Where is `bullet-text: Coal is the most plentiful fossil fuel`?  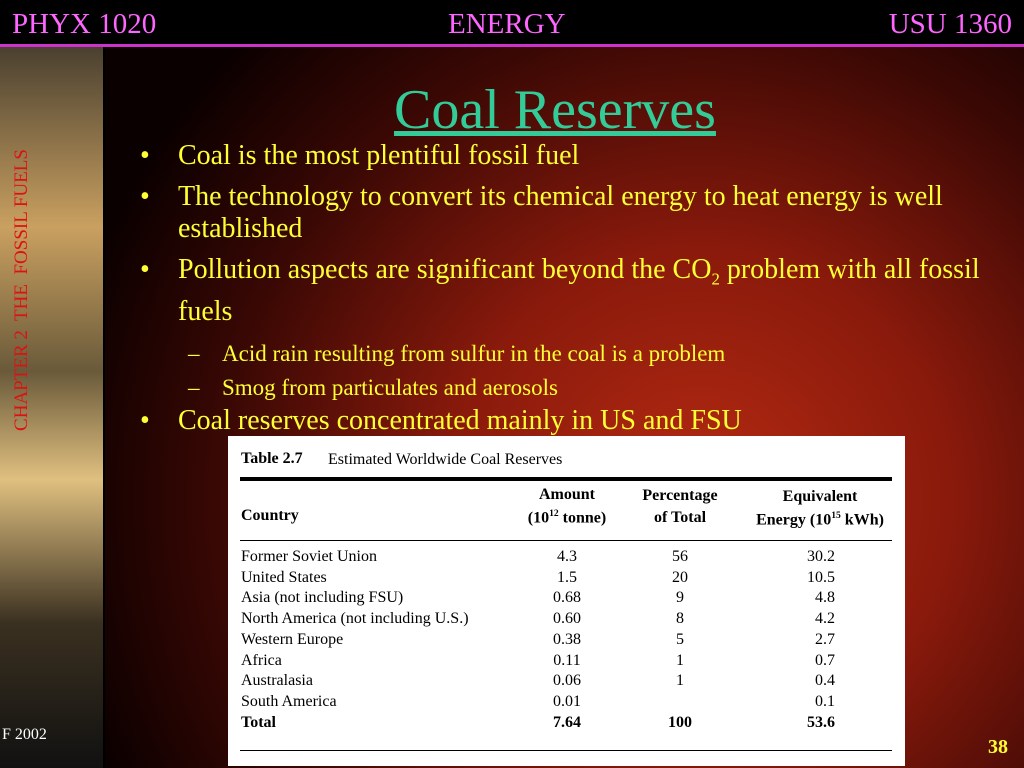 bullet-text: Coal is the most plentiful fossil fuel is located at coordinates (379, 155).